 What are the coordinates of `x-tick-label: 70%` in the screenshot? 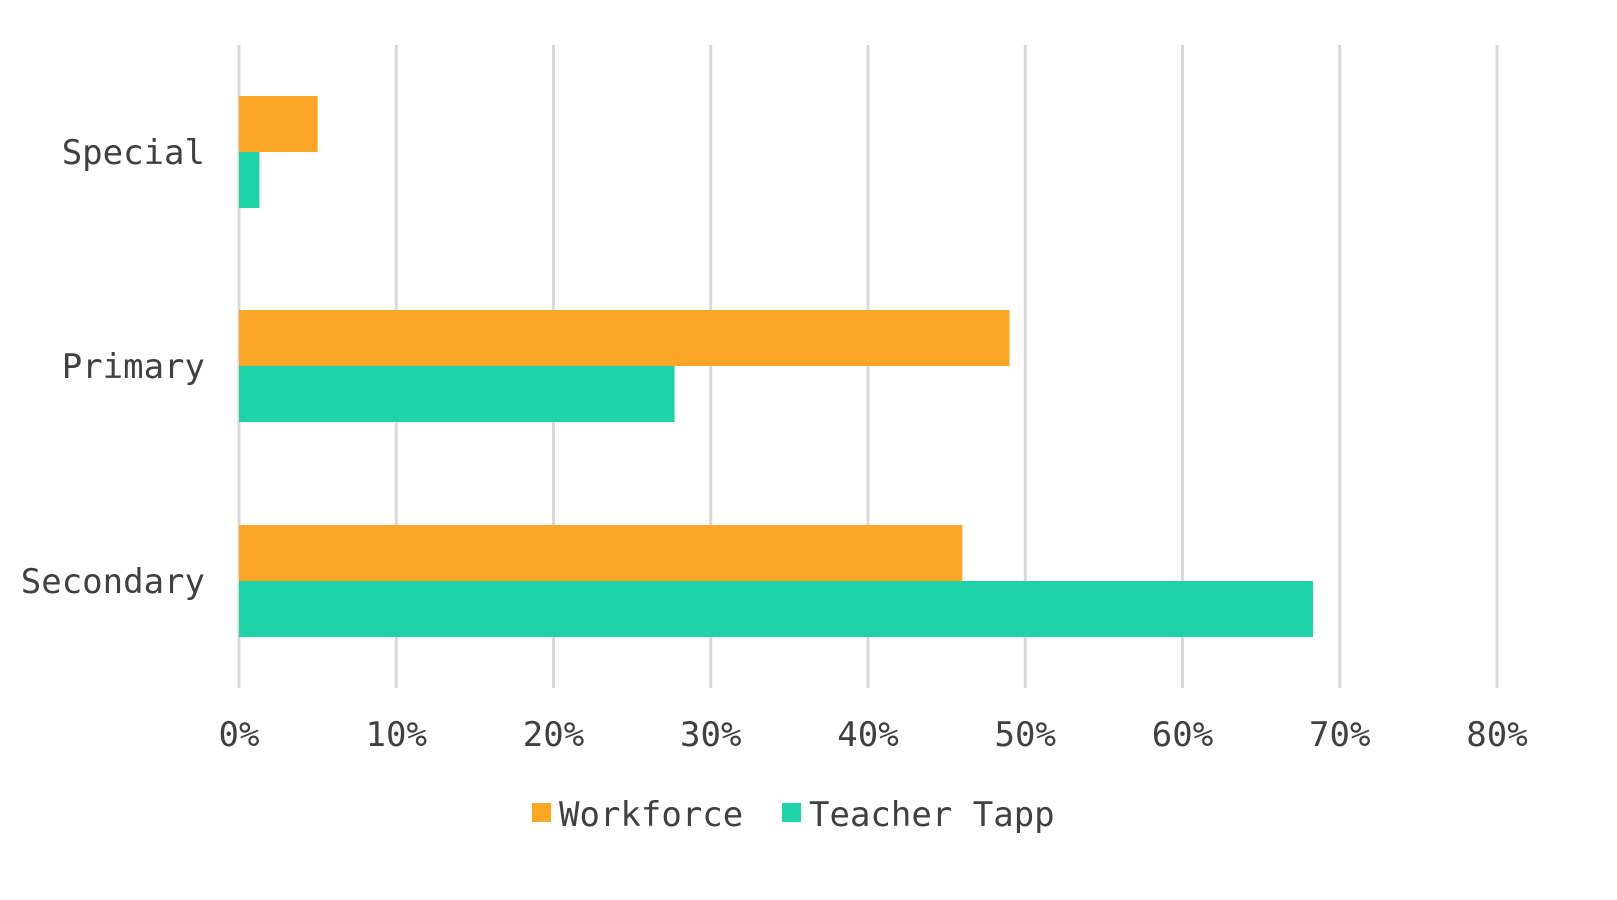 It's located at (1339, 735).